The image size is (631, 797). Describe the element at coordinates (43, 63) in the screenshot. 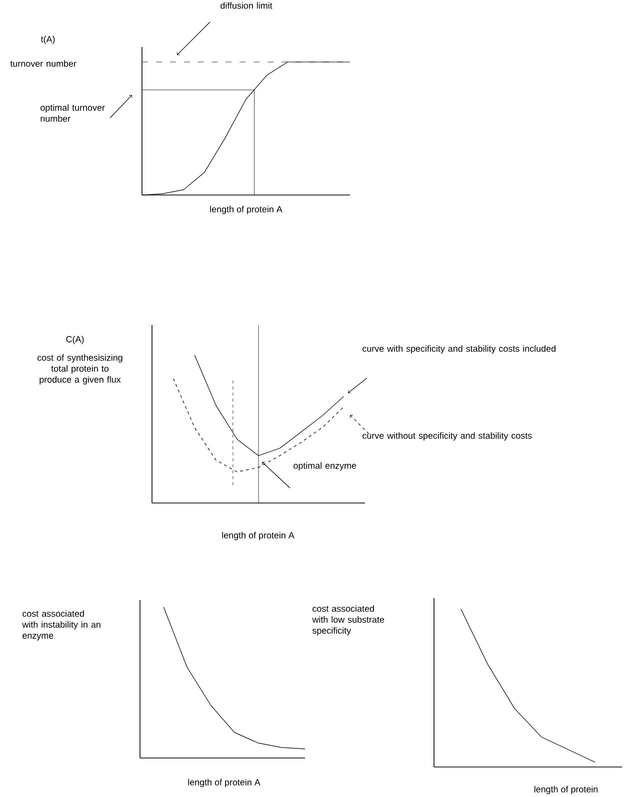

I see `text: turnover number` at that location.